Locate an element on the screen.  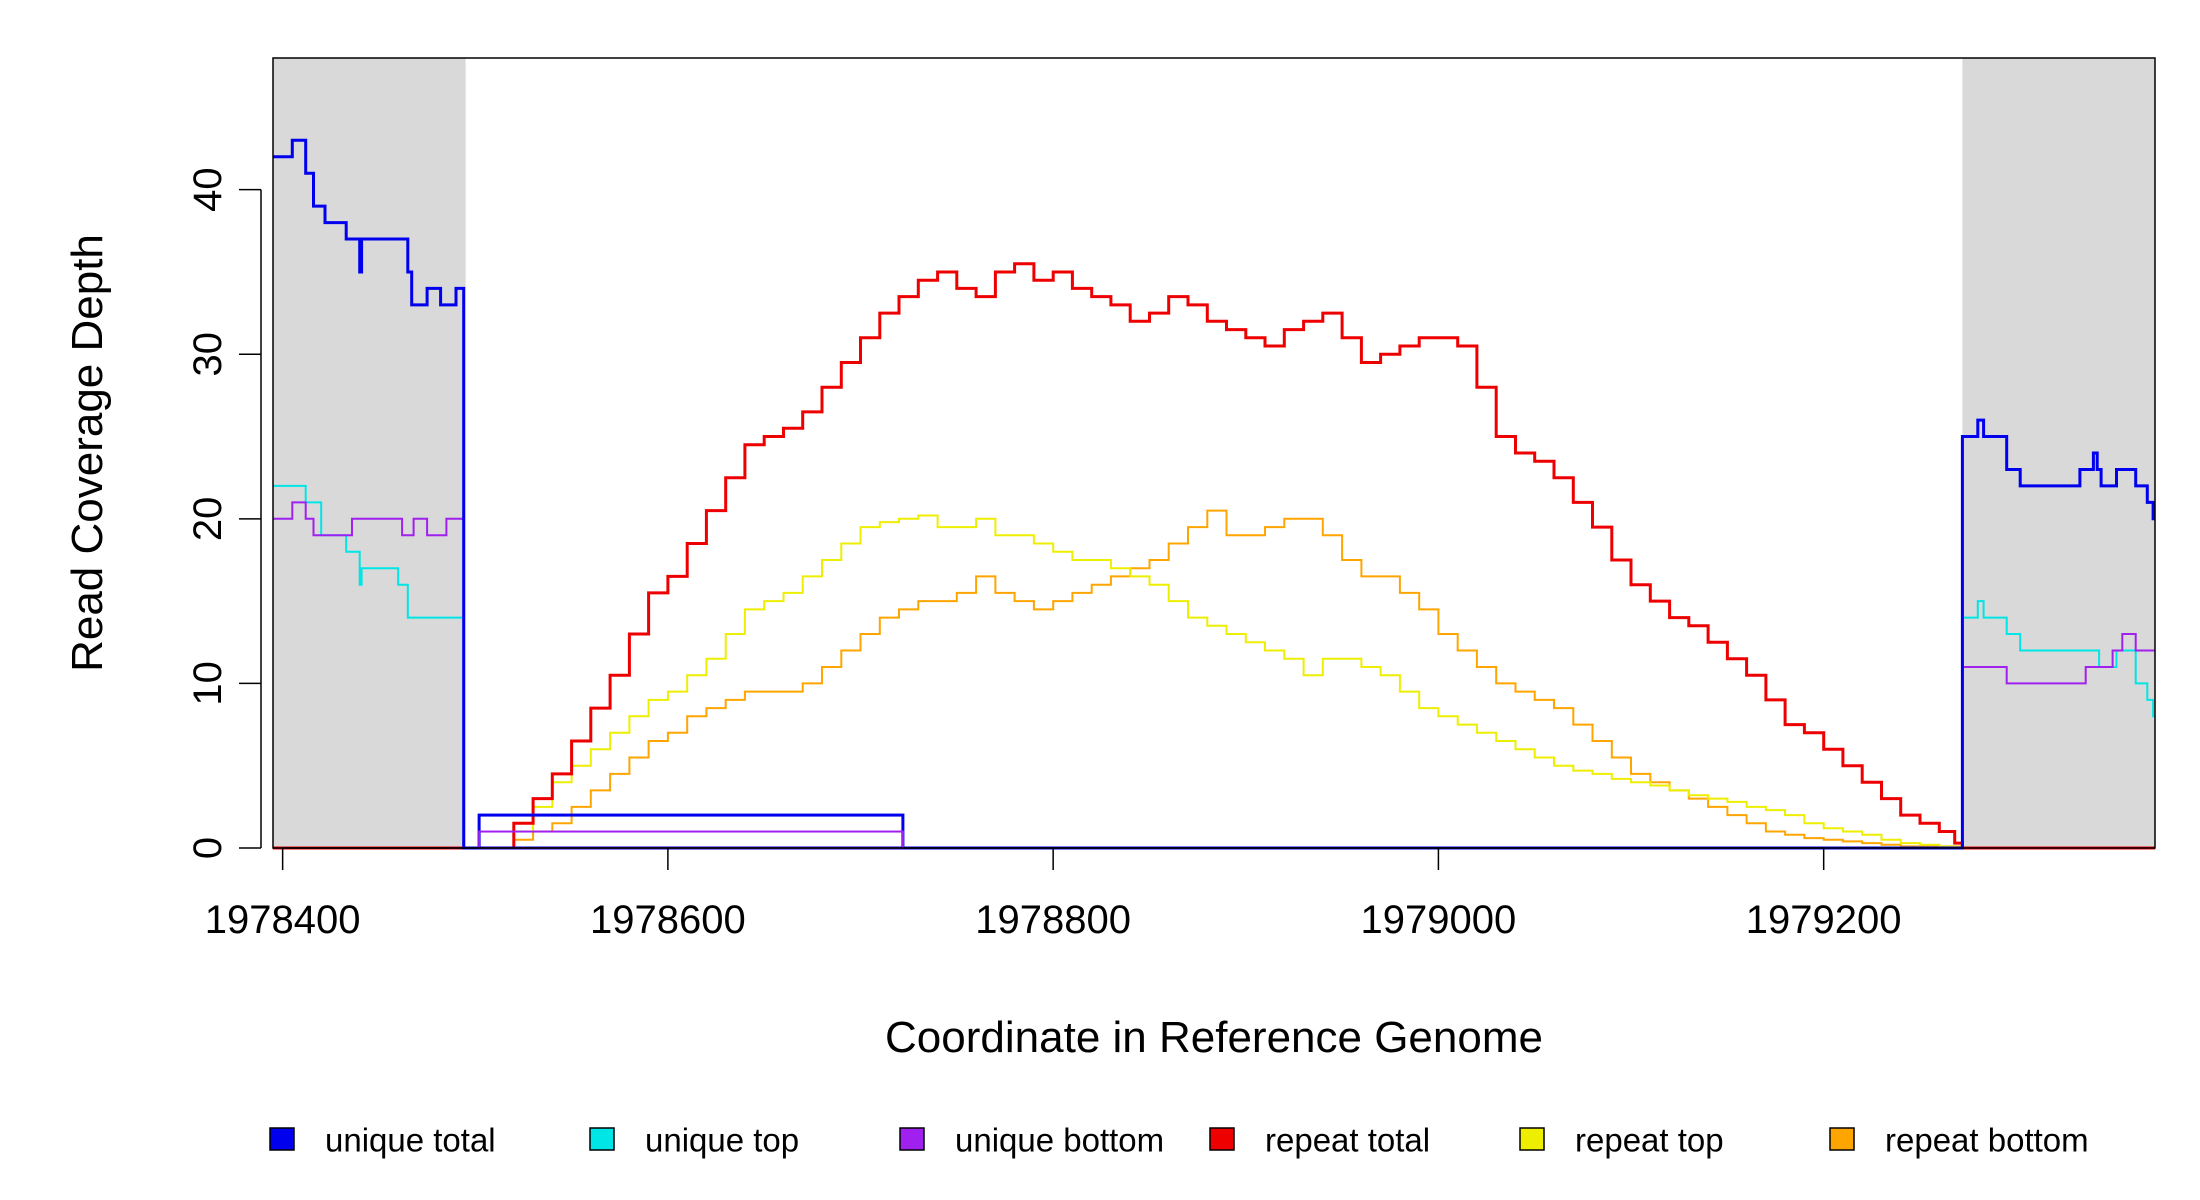
y-tick-label: 40 is located at coordinates (208, 189).